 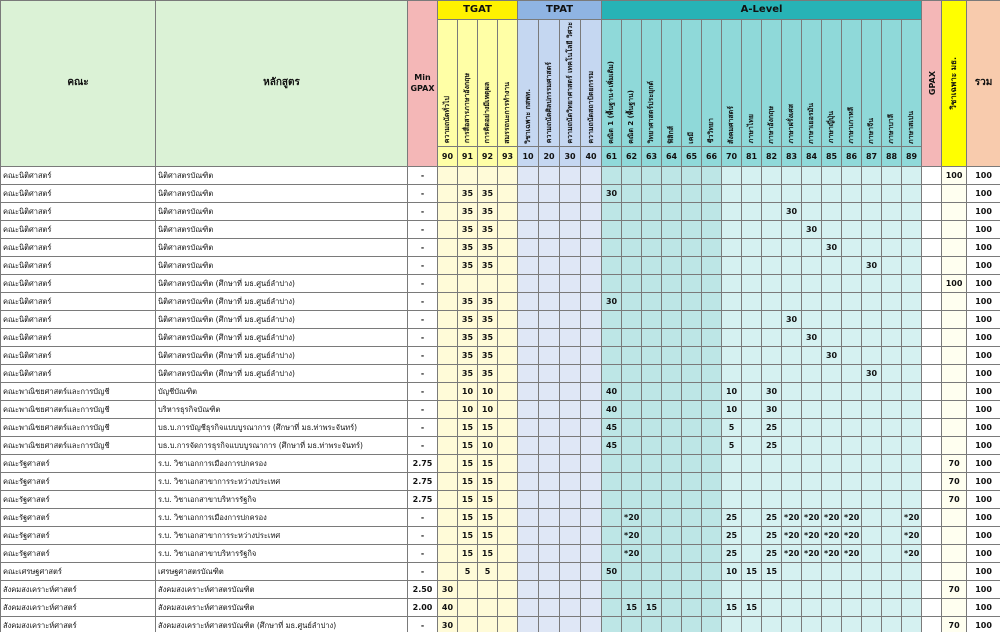 I want to click on special-header: วิชาเฉพาะ มธ., so click(x=954, y=83).